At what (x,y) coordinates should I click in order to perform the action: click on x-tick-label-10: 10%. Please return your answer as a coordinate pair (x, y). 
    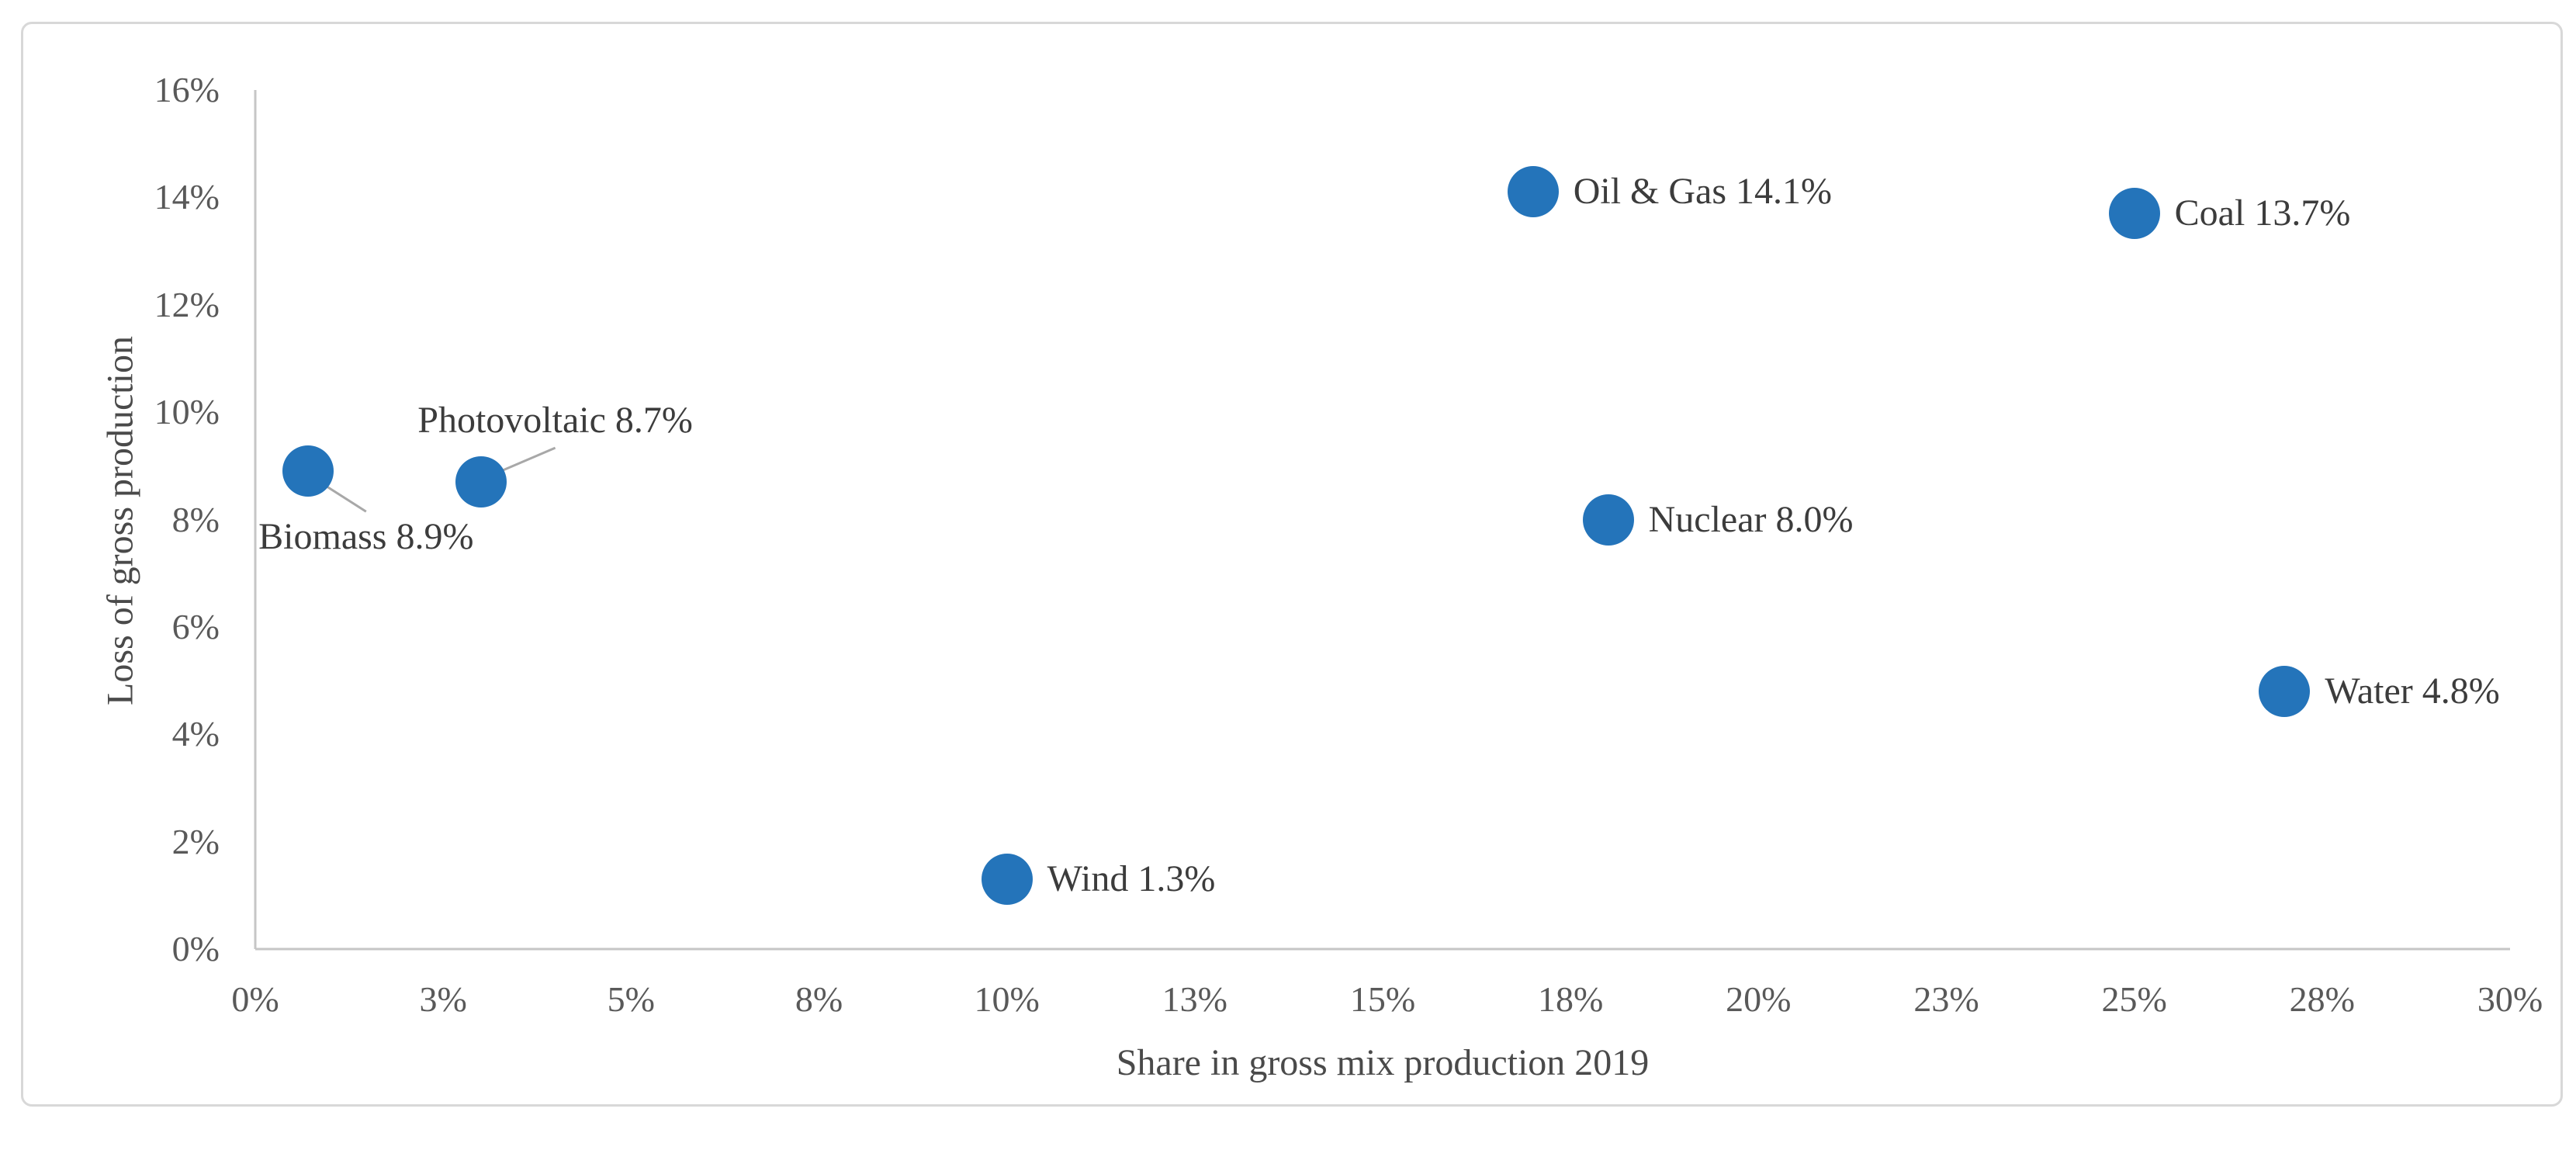
    Looking at the image, I should click on (1007, 999).